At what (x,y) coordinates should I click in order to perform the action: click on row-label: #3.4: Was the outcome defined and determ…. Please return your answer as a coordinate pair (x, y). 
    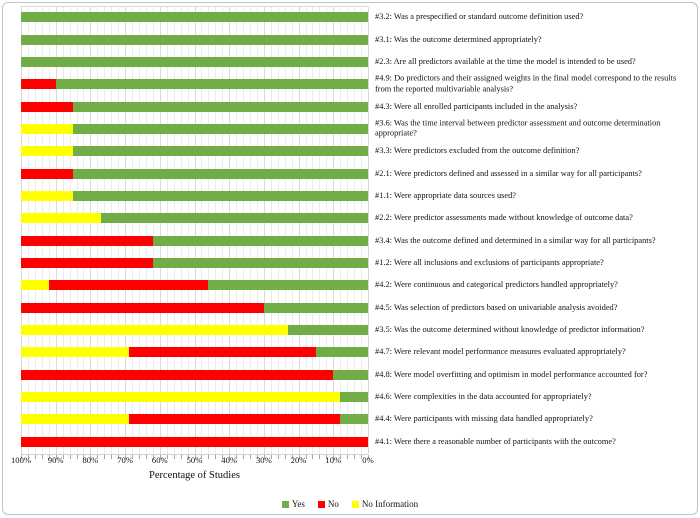
    Looking at the image, I should click on (515, 240).